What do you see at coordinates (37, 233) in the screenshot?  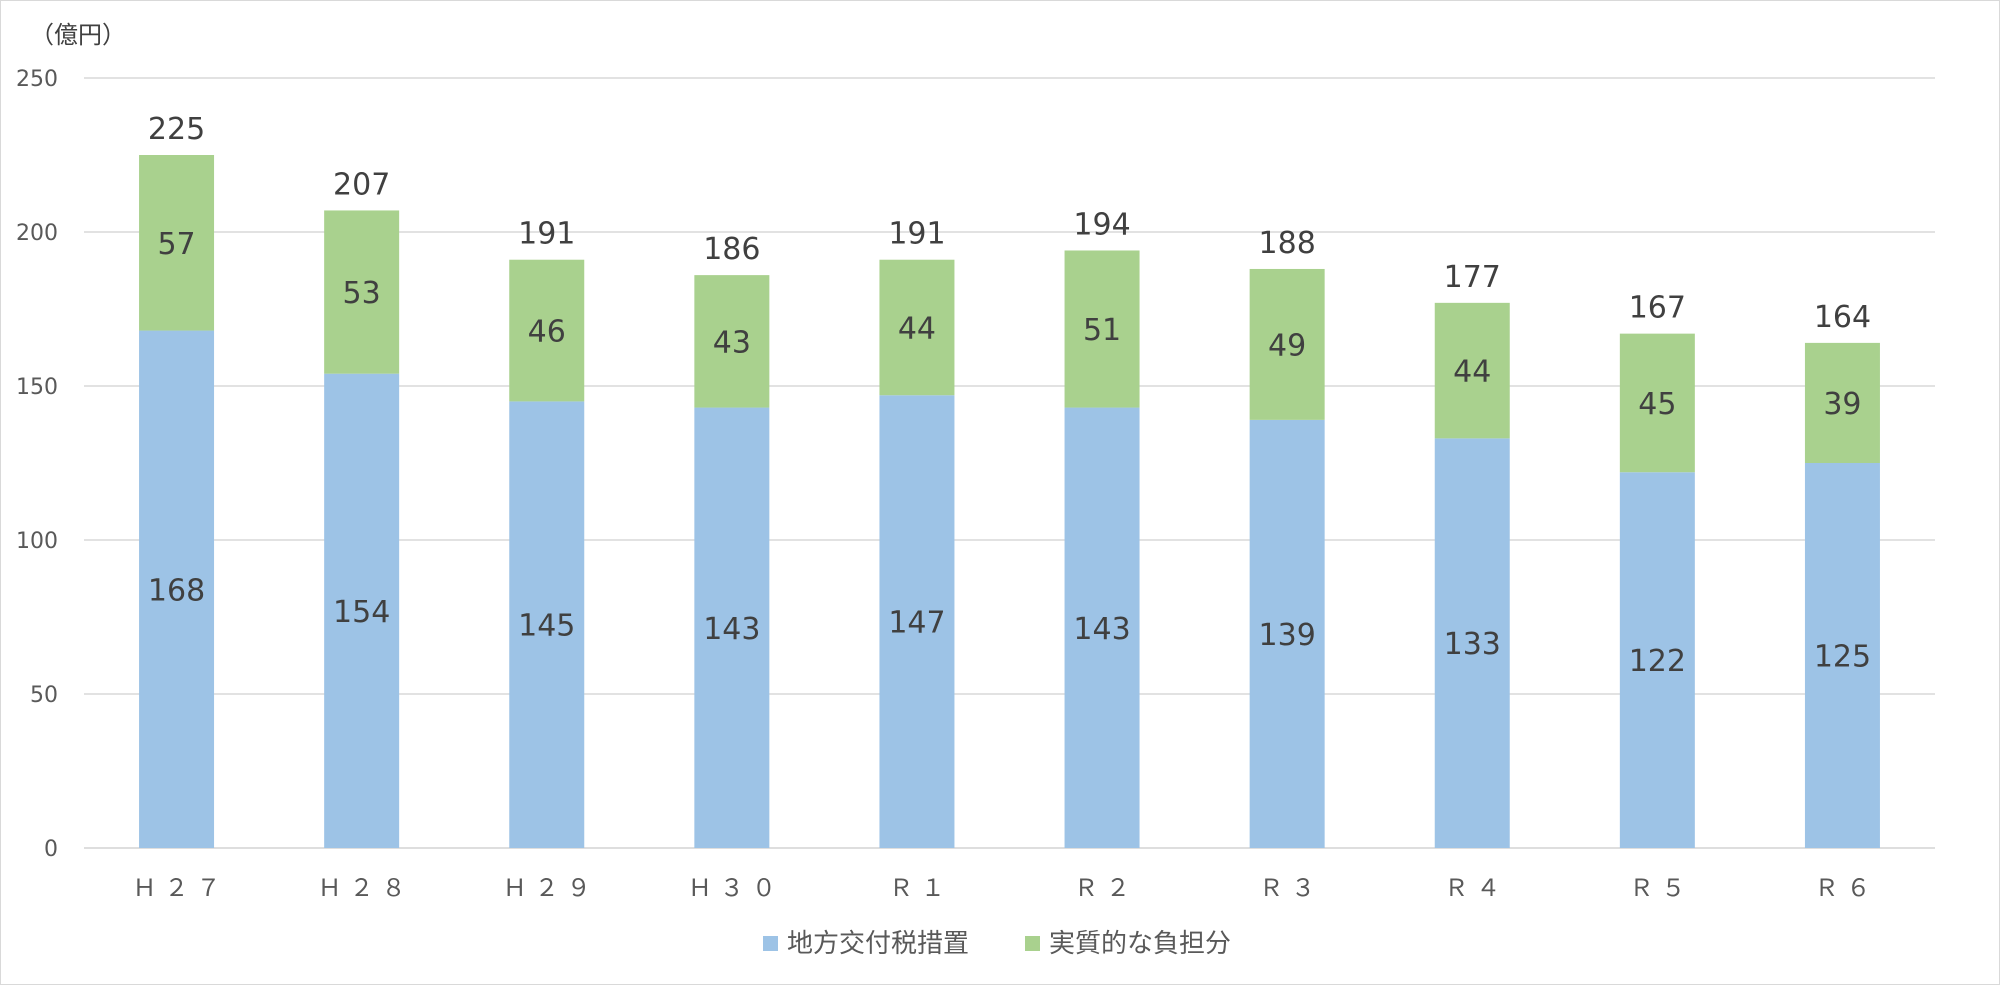 I see `y-tick-label: 200` at bounding box center [37, 233].